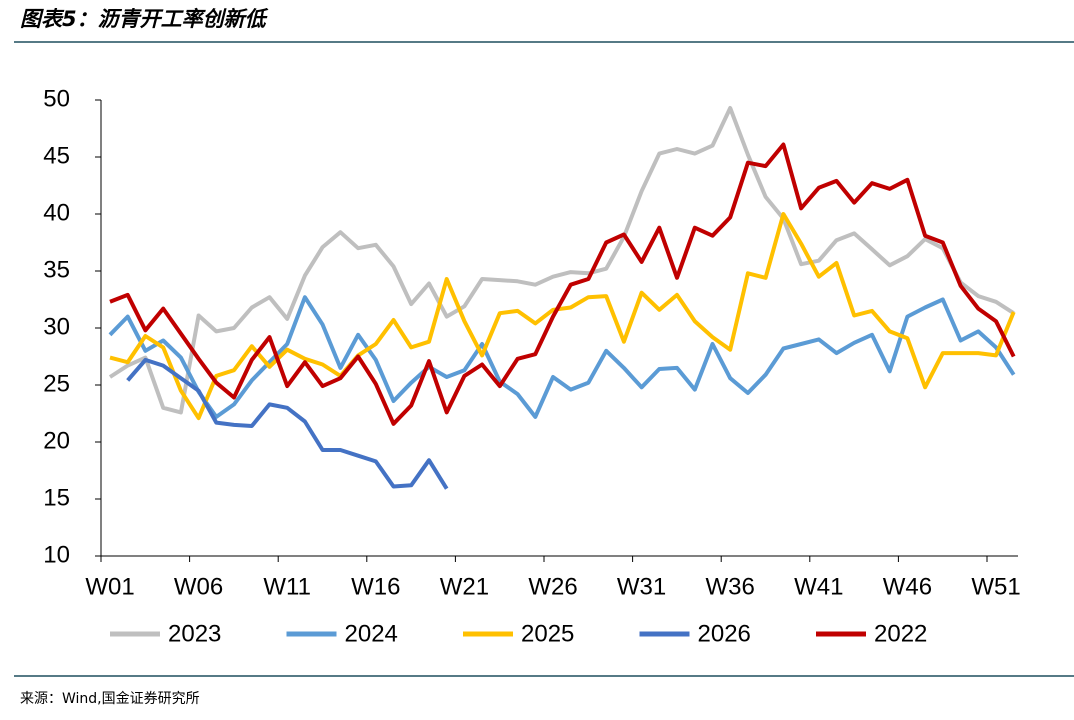 The width and height of the screenshot is (1074, 720). Describe the element at coordinates (464, 586) in the screenshot. I see `x-tick-label: W21` at that location.